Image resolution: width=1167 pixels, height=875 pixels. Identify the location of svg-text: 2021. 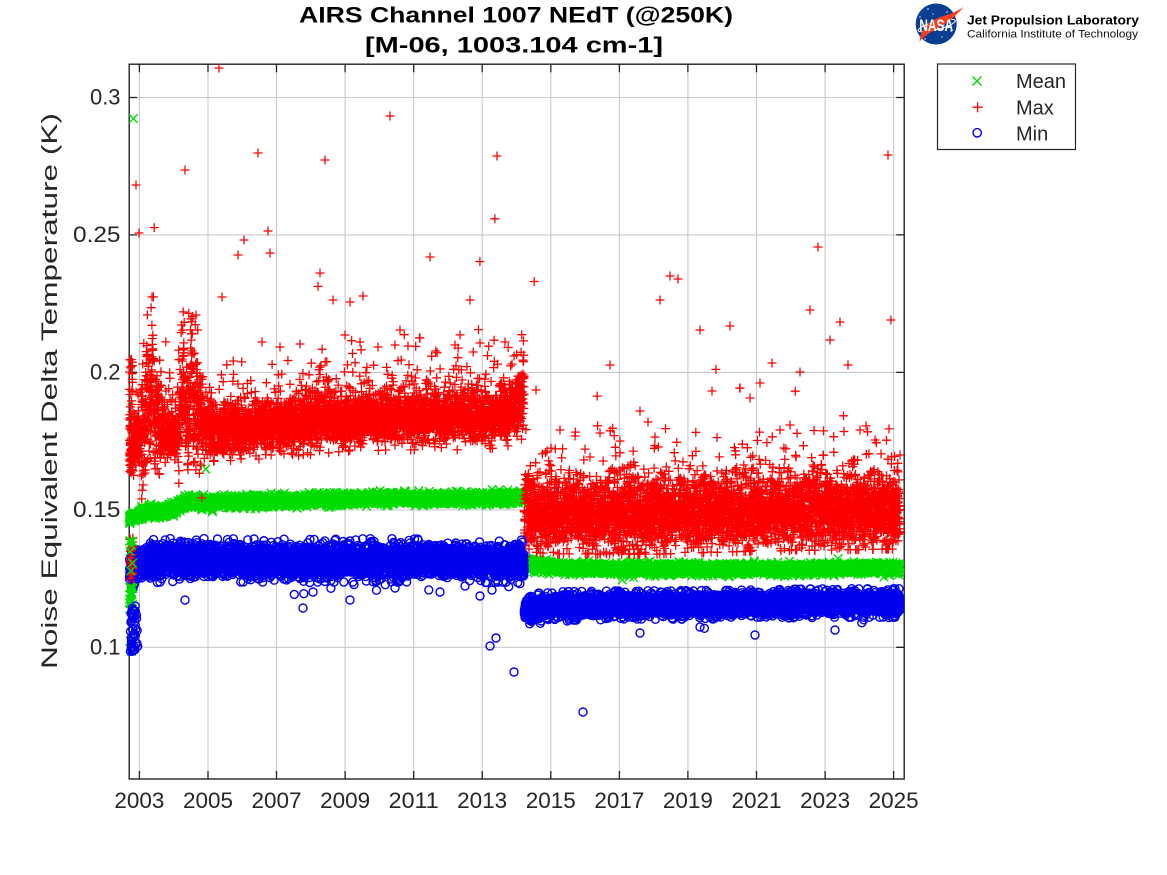
(757, 800).